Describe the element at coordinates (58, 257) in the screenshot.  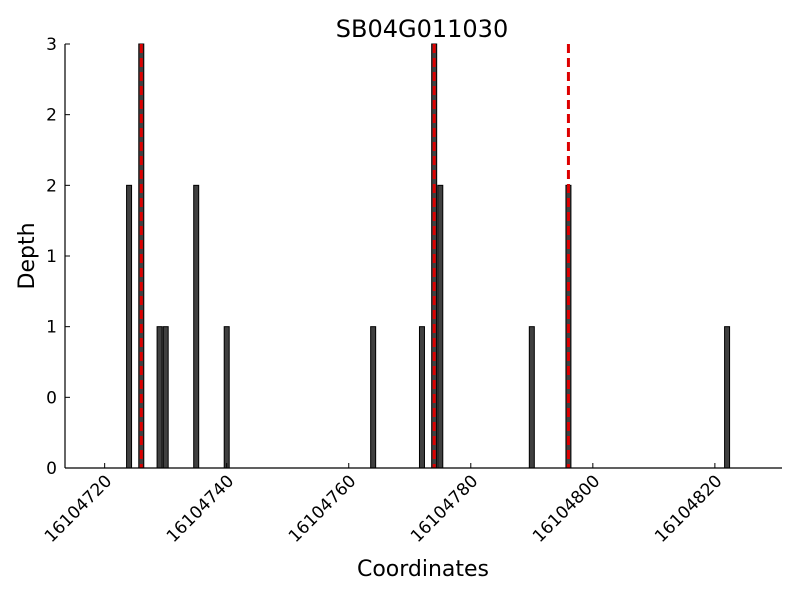
I see `y-axis-ticks: 0 0 1 1 2 2 3` at that location.